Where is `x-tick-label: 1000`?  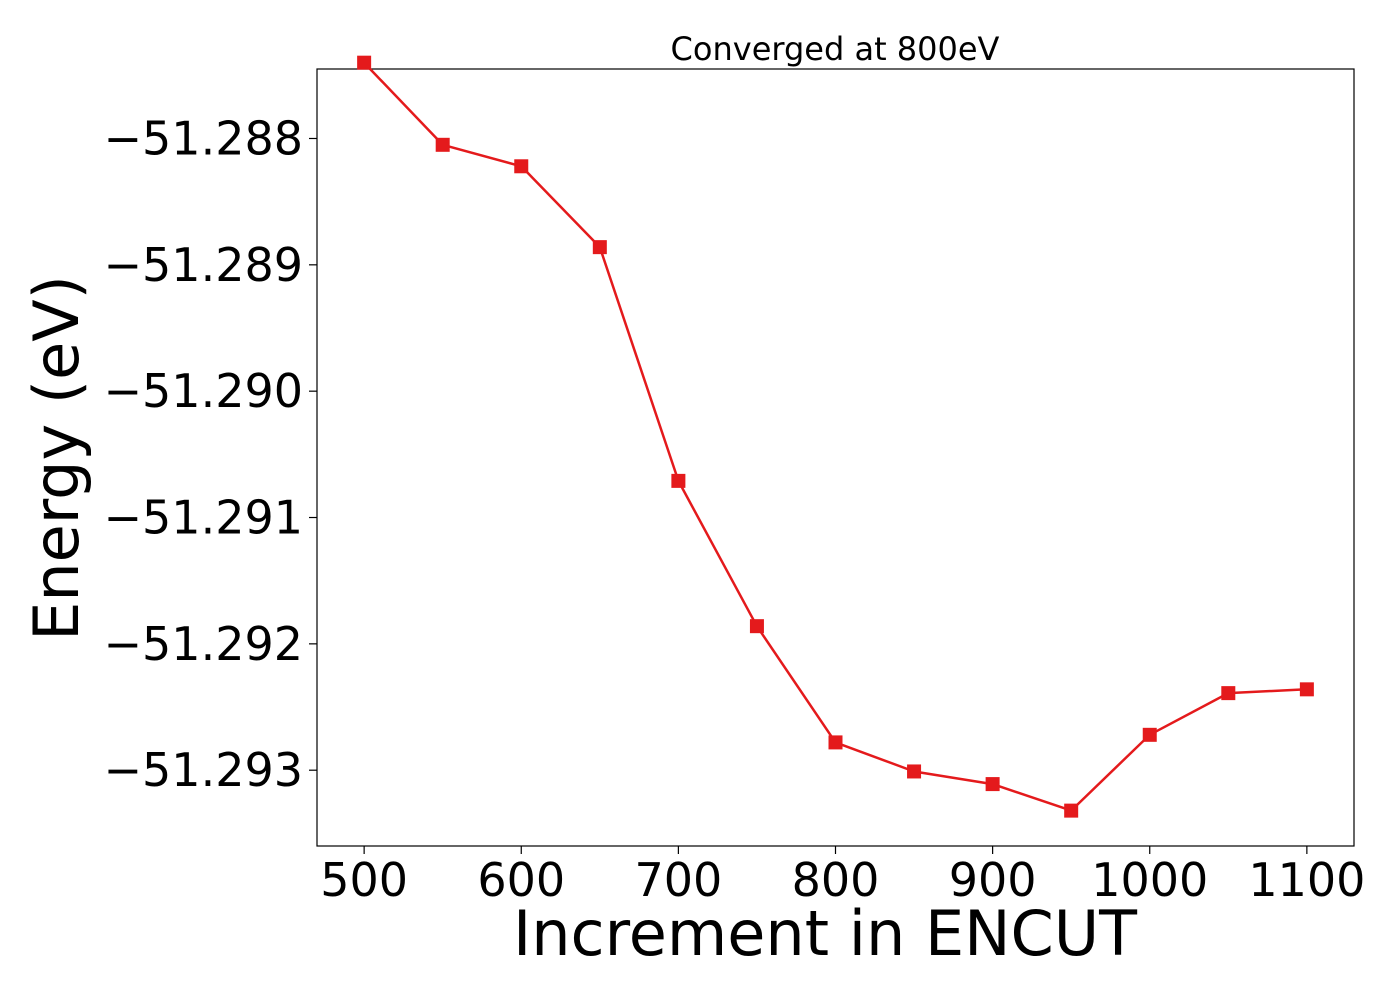 x-tick-label: 1000 is located at coordinates (1149, 880).